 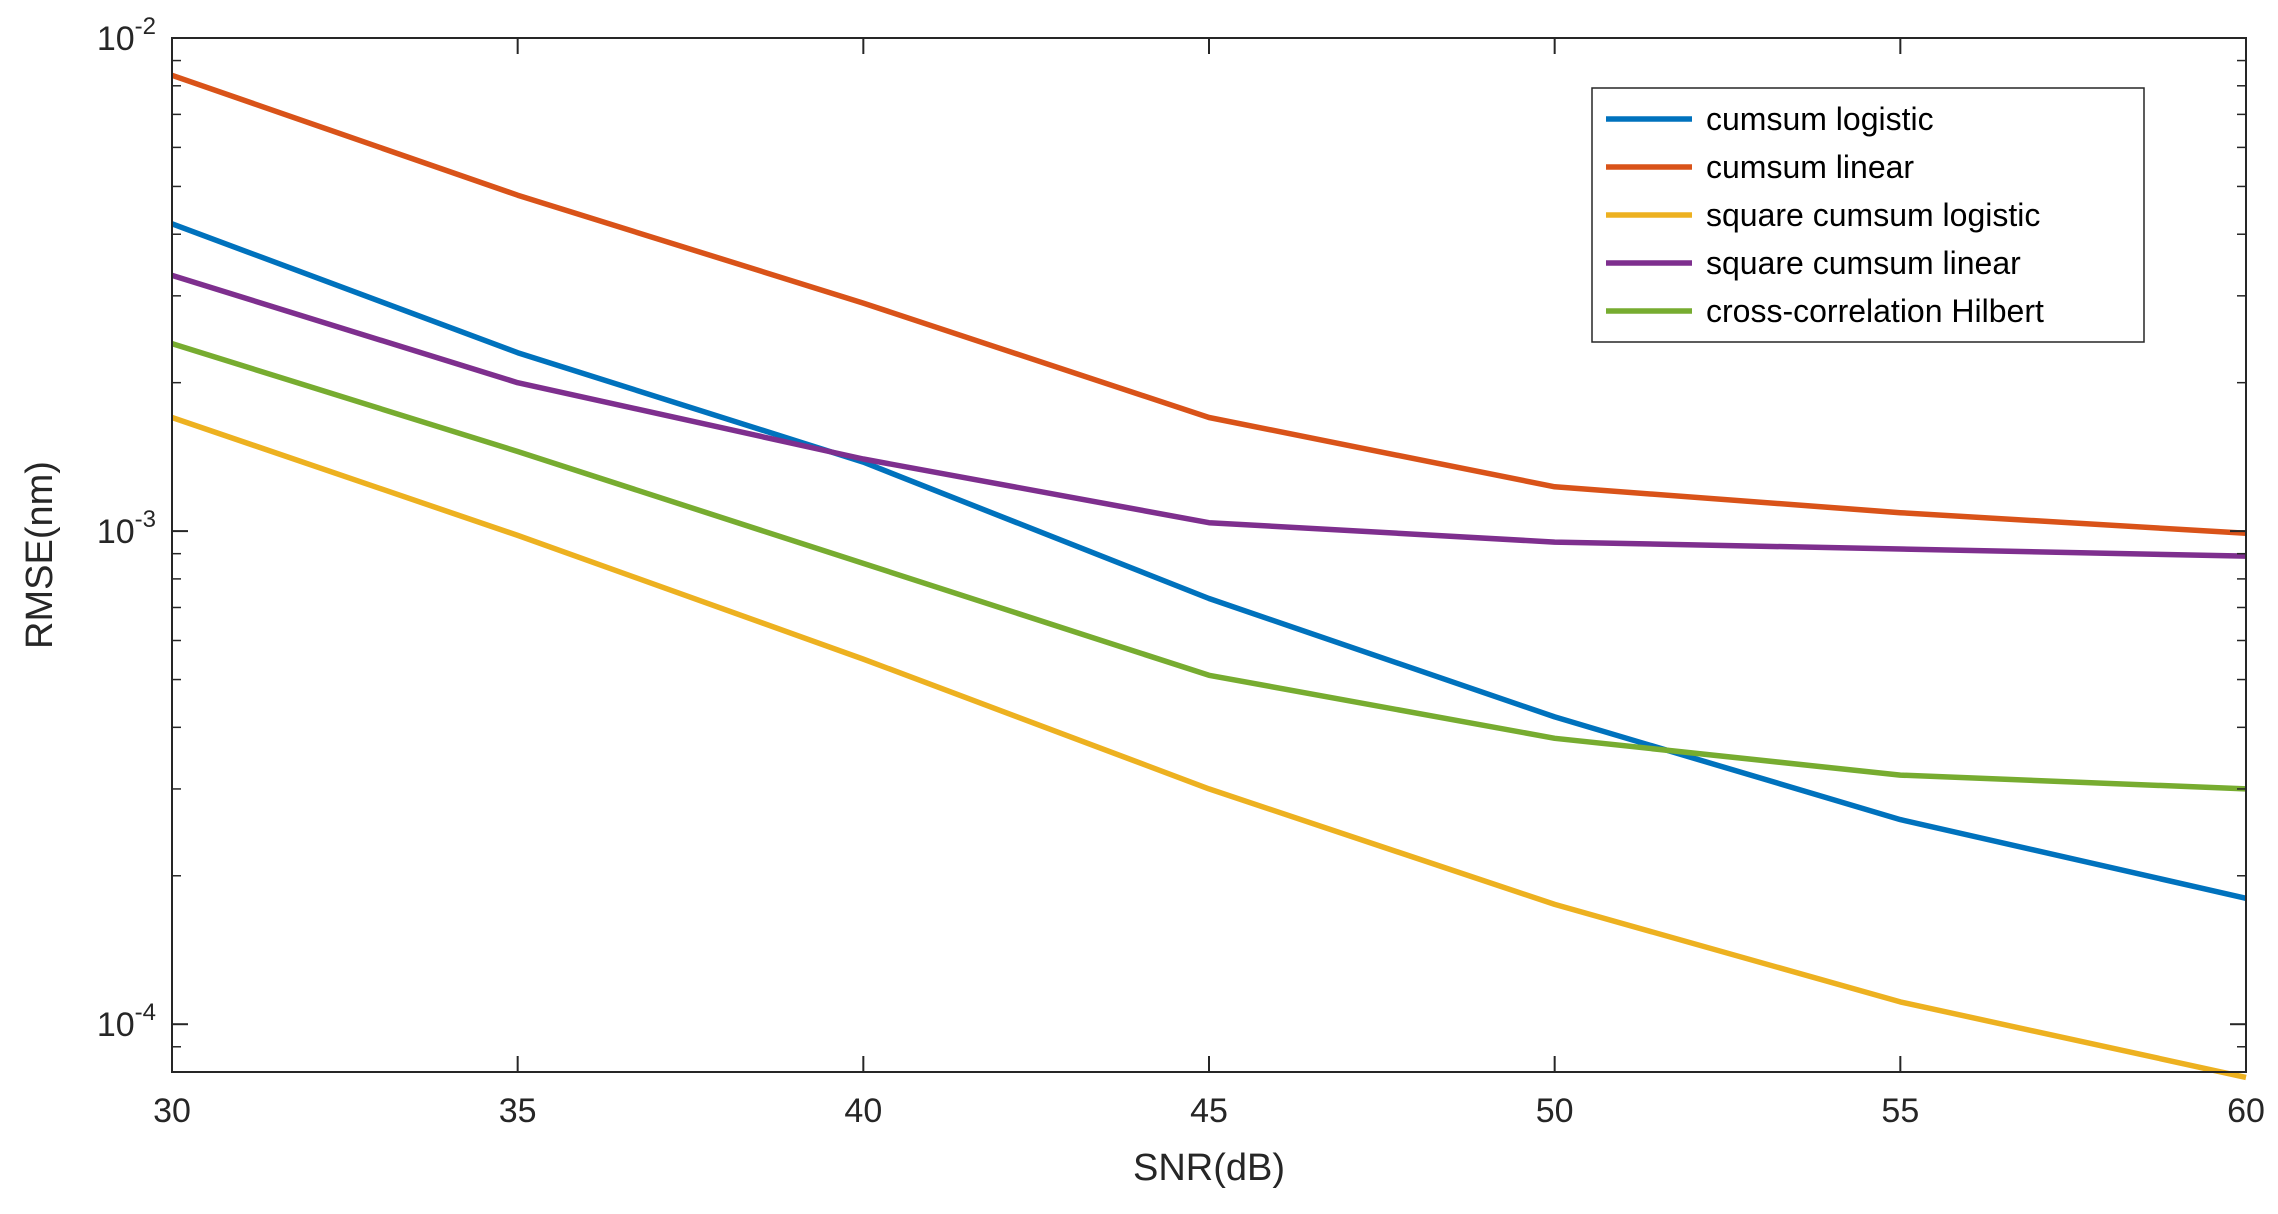 What do you see at coordinates (40, 555) in the screenshot?
I see `y-axis-title: RMSE(nm)` at bounding box center [40, 555].